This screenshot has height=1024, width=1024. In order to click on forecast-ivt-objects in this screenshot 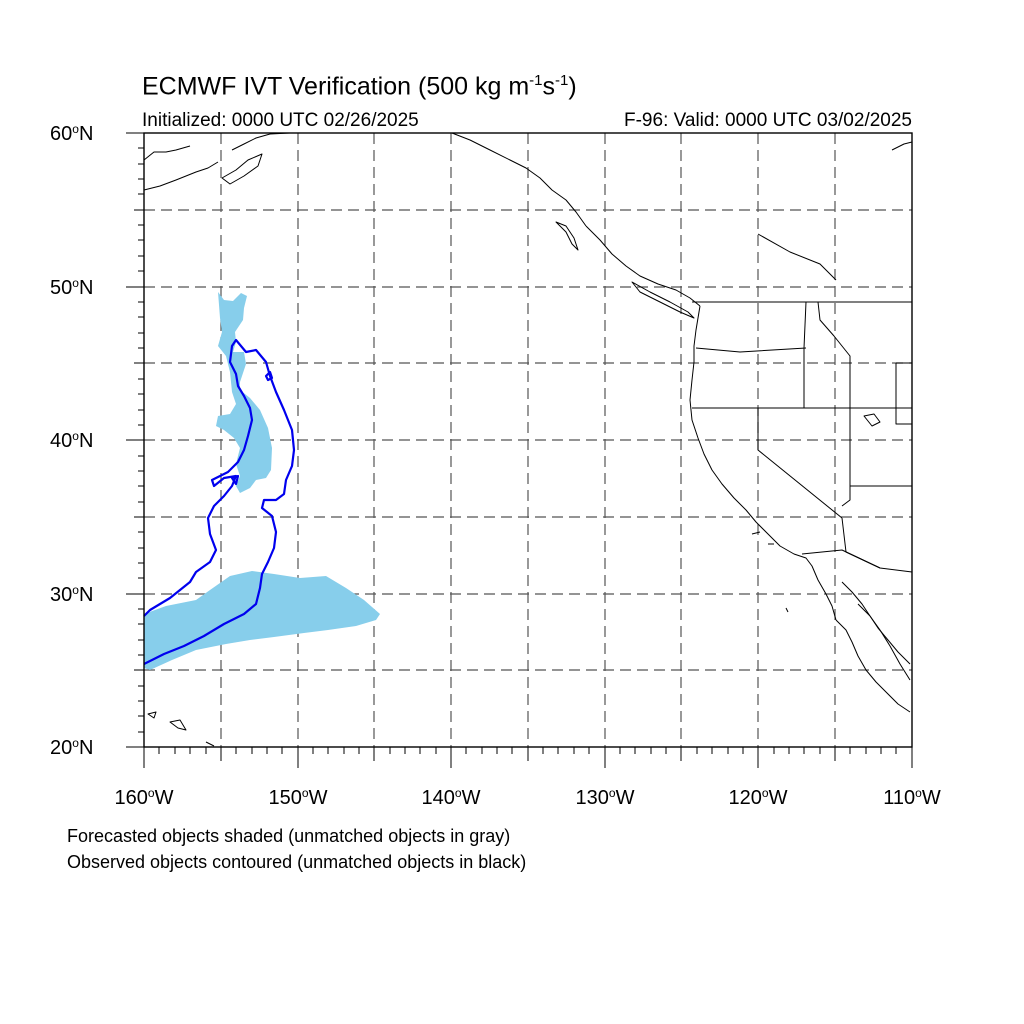, I will do `click(262, 481)`.